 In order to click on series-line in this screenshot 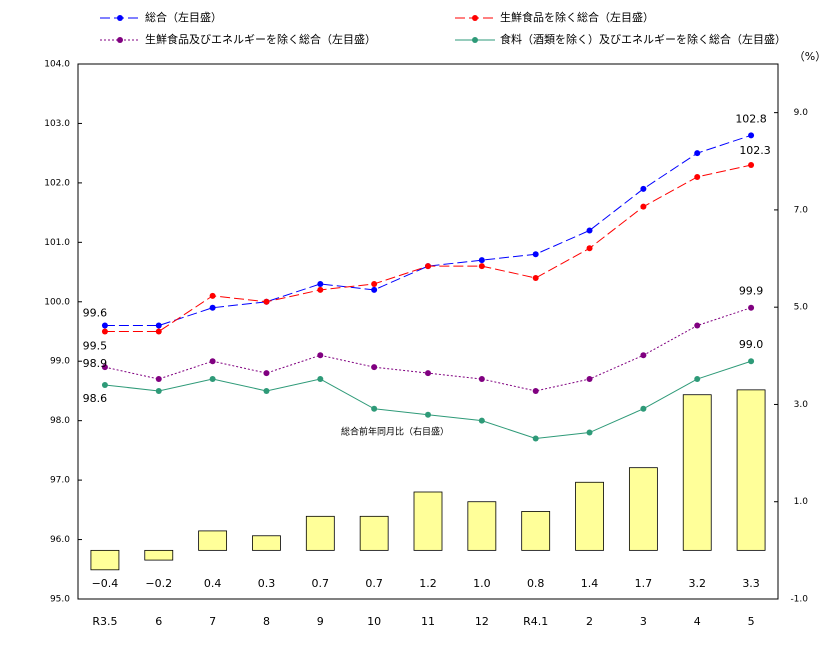, I will do `click(428, 349)`.